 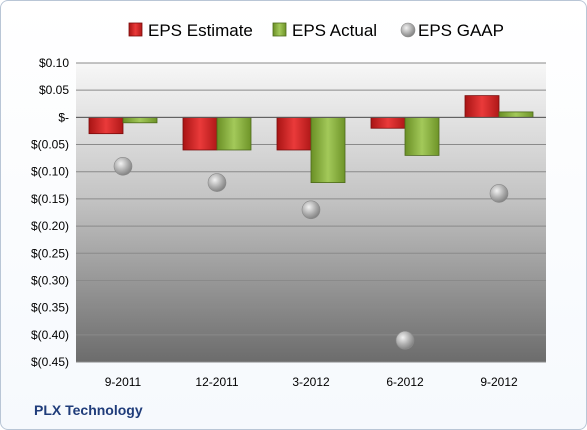 What do you see at coordinates (54, 90) in the screenshot?
I see `y-tick-label: $0.05` at bounding box center [54, 90].